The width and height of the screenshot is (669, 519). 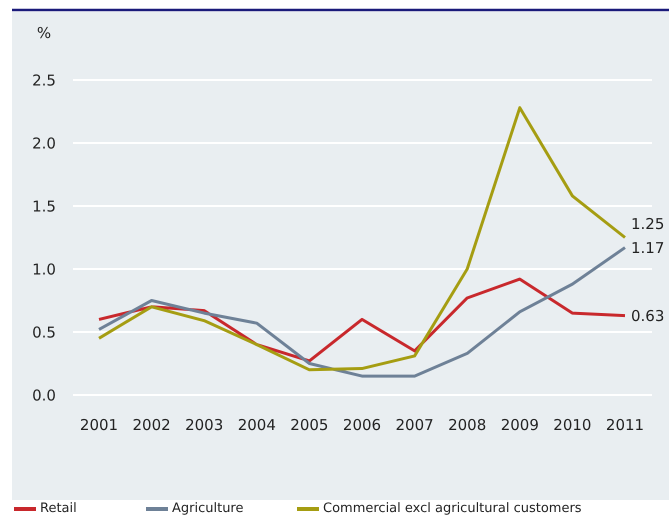 I want to click on data-label: 1.17, so click(x=647, y=247).